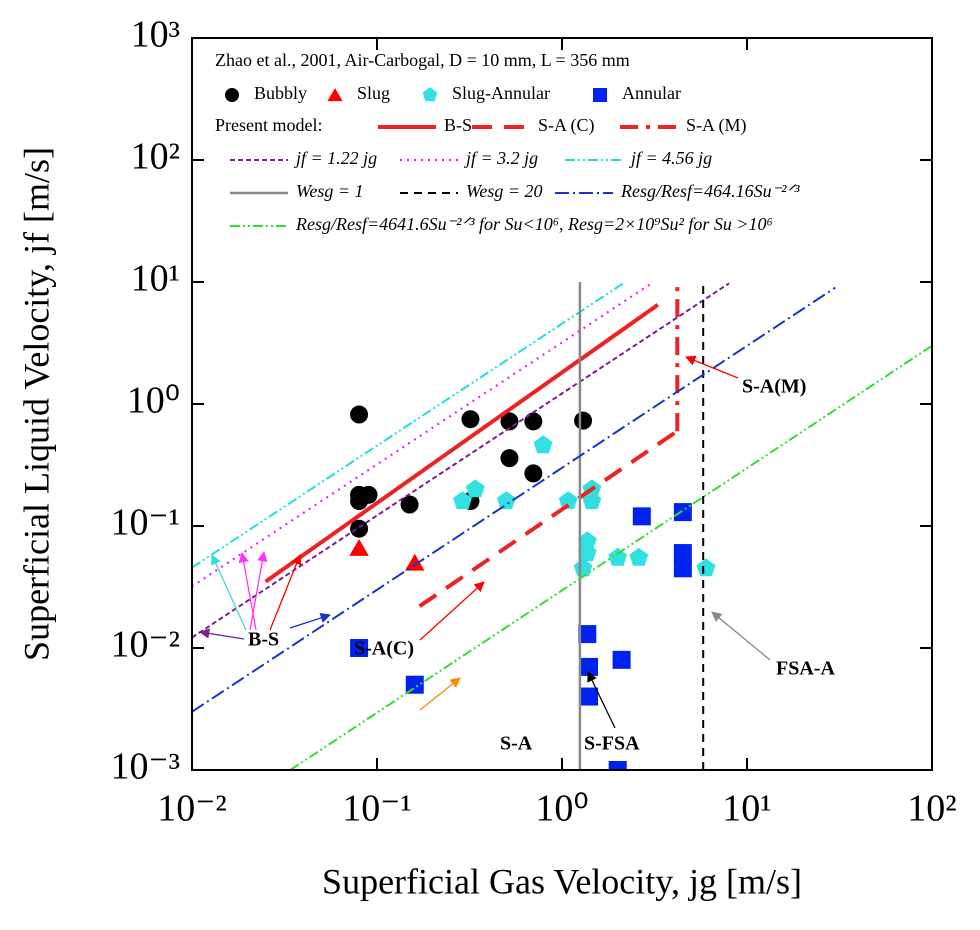  I want to click on legend-label: B-S, so click(458, 125).